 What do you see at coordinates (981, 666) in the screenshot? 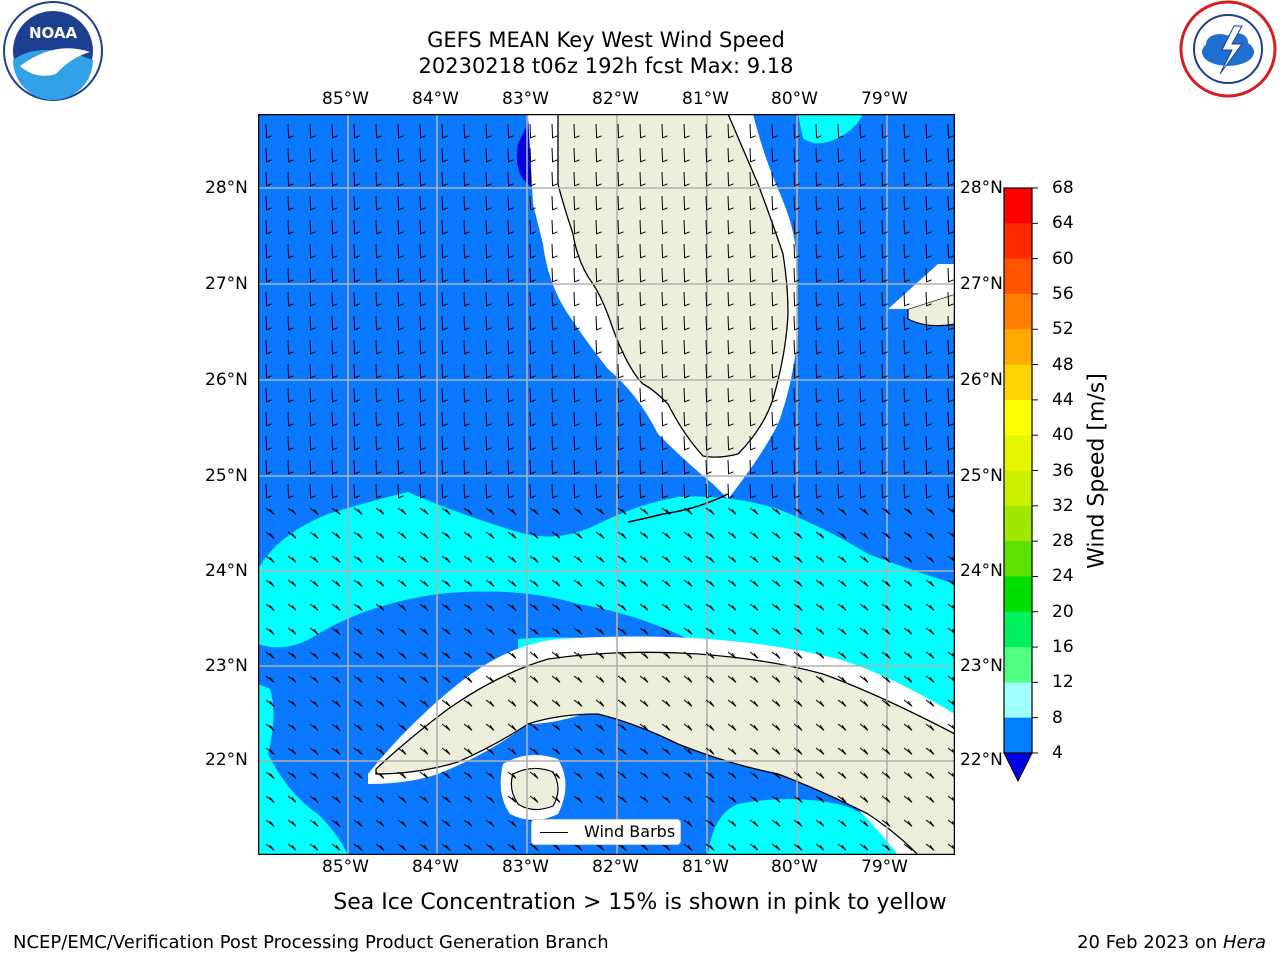
I see `lat-tick-right: 23°N` at bounding box center [981, 666].